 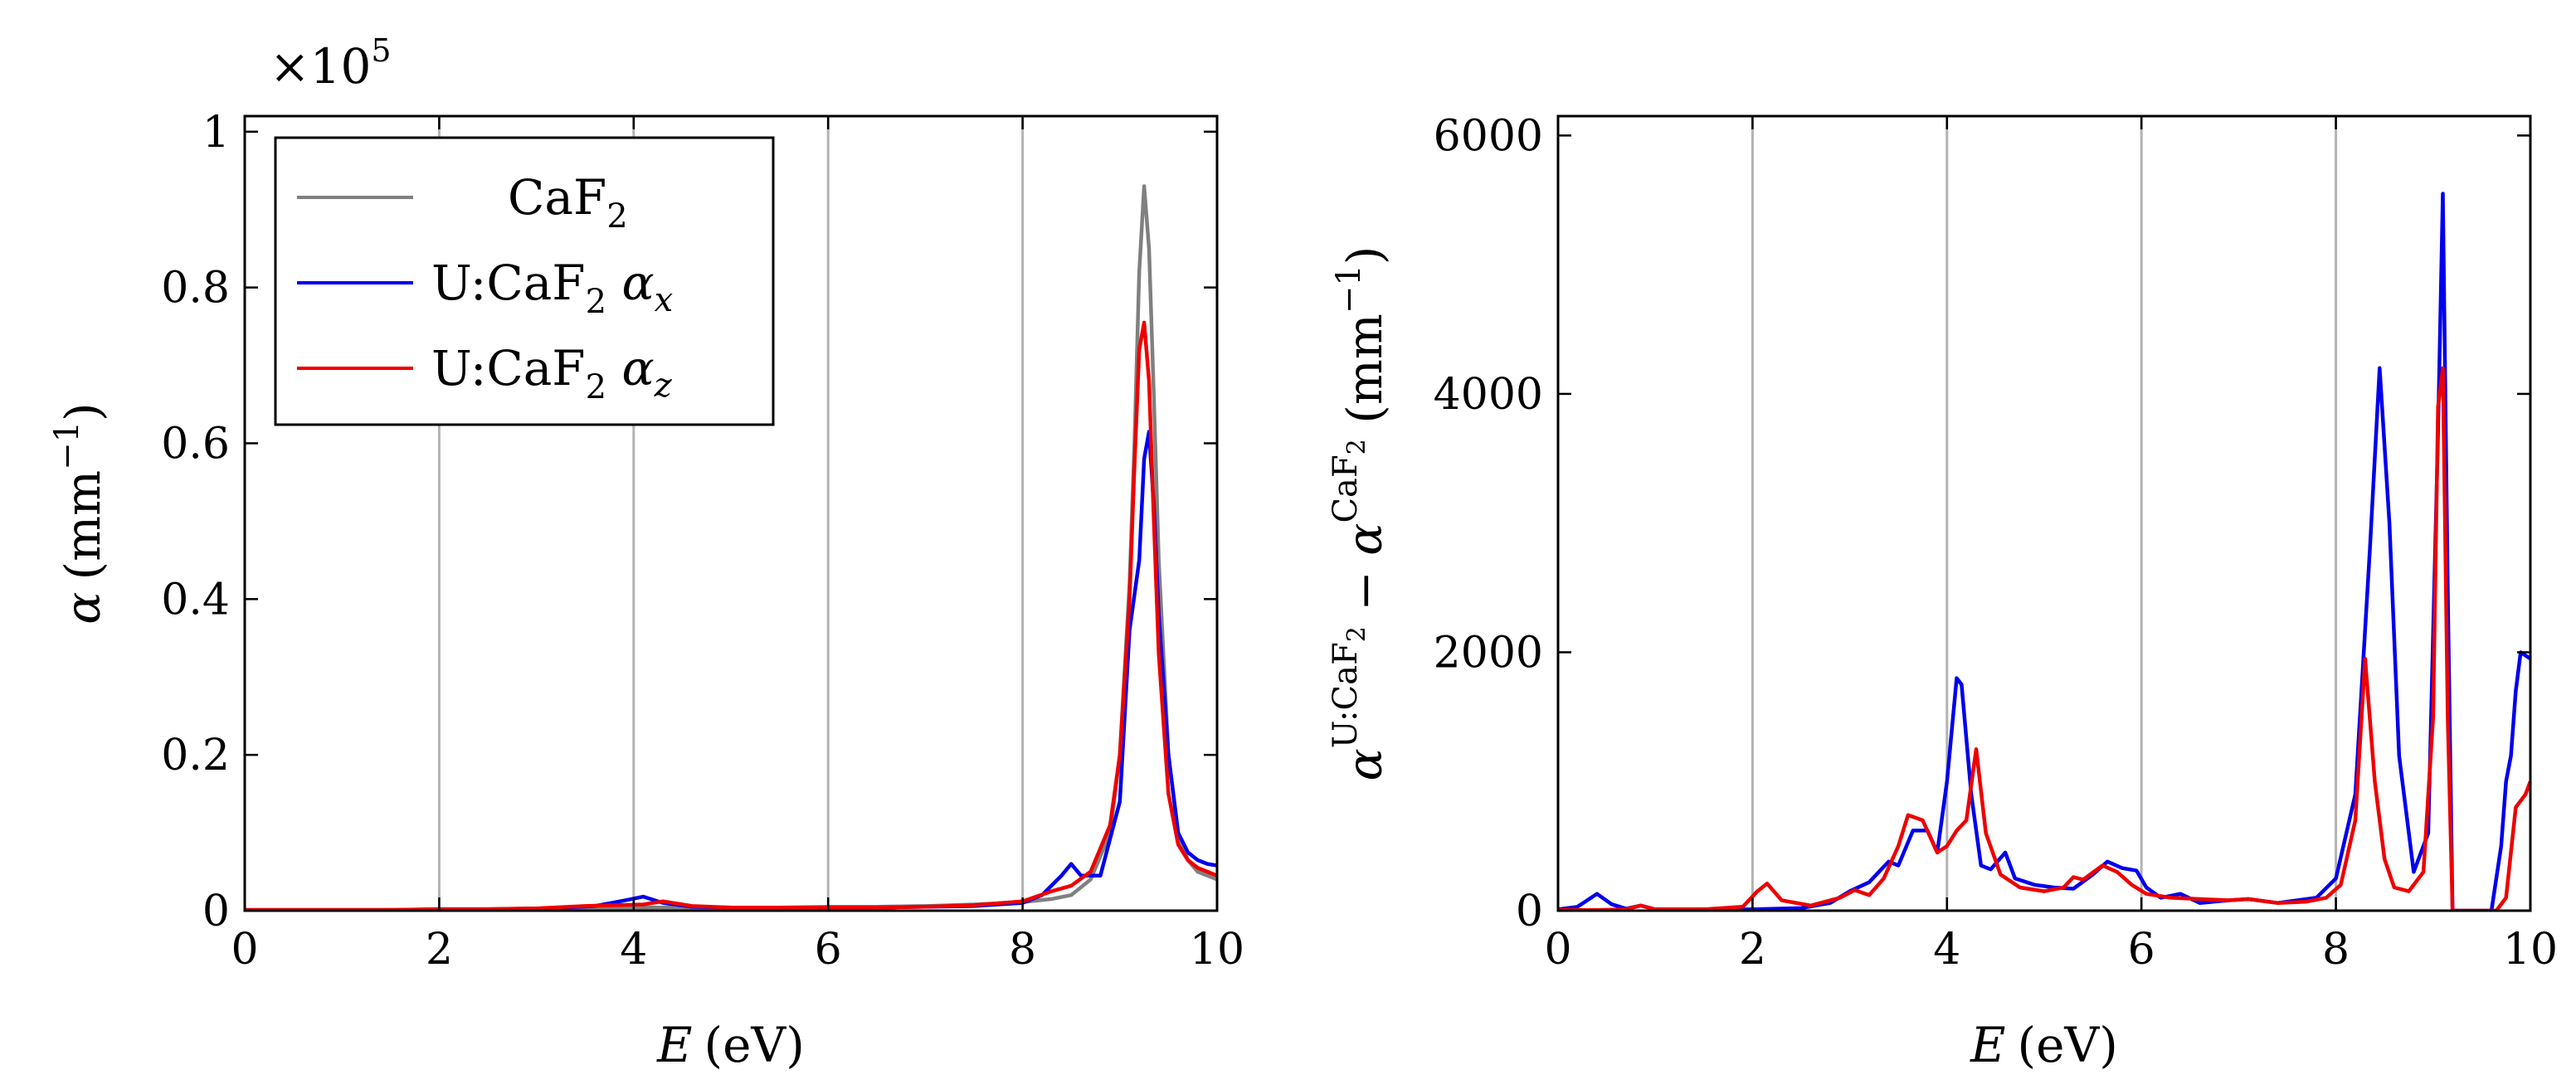 What do you see at coordinates (1360, 513) in the screenshot?
I see `right-y-axis-label: αU:CaF2 − αCaF2 (mm−1)` at bounding box center [1360, 513].